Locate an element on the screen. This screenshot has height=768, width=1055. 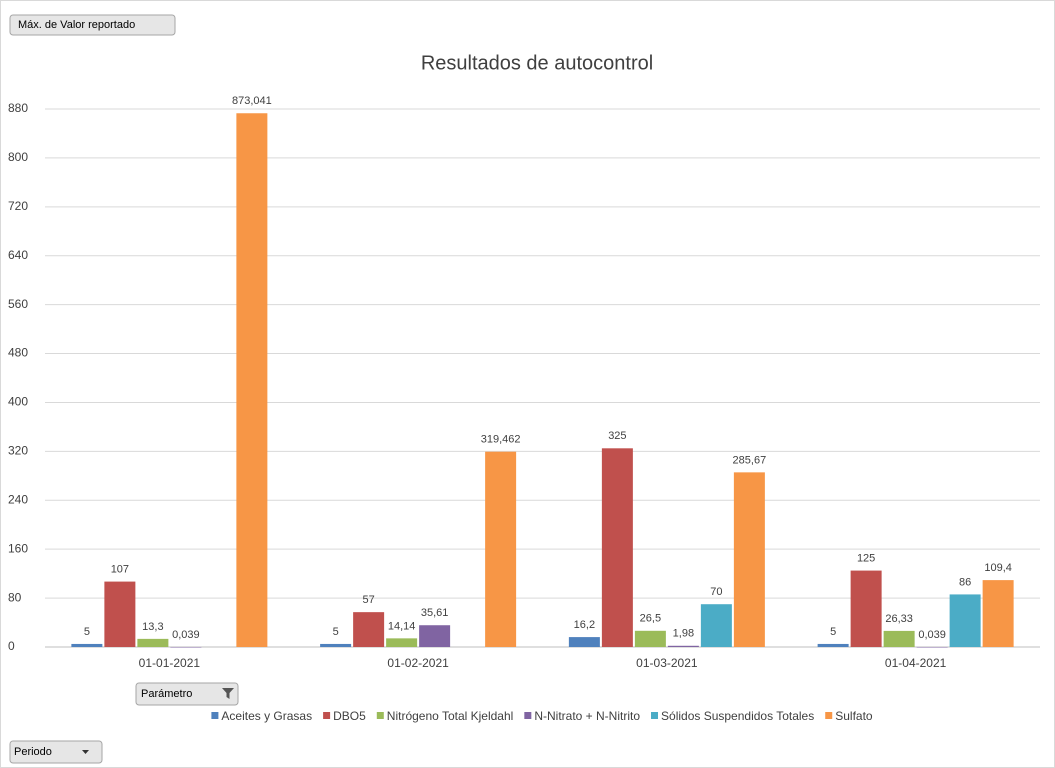
x-tick-label: 01-04-2021 is located at coordinates (916, 663).